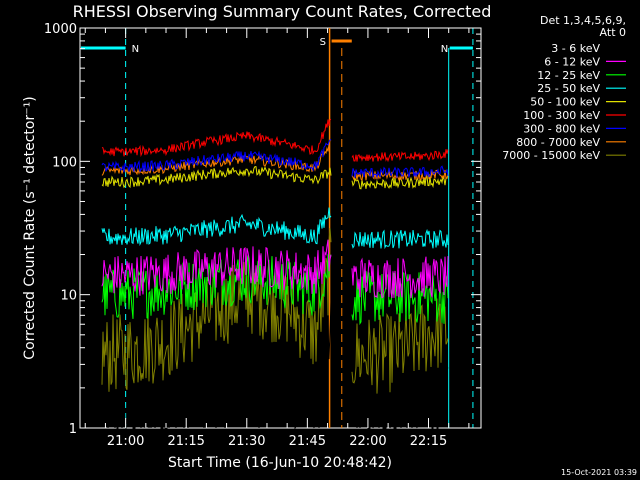 The height and width of the screenshot is (480, 640). What do you see at coordinates (280, 463) in the screenshot?
I see `x-axis-label: Start Time (16-Jun-10 20:48:42)` at bounding box center [280, 463].